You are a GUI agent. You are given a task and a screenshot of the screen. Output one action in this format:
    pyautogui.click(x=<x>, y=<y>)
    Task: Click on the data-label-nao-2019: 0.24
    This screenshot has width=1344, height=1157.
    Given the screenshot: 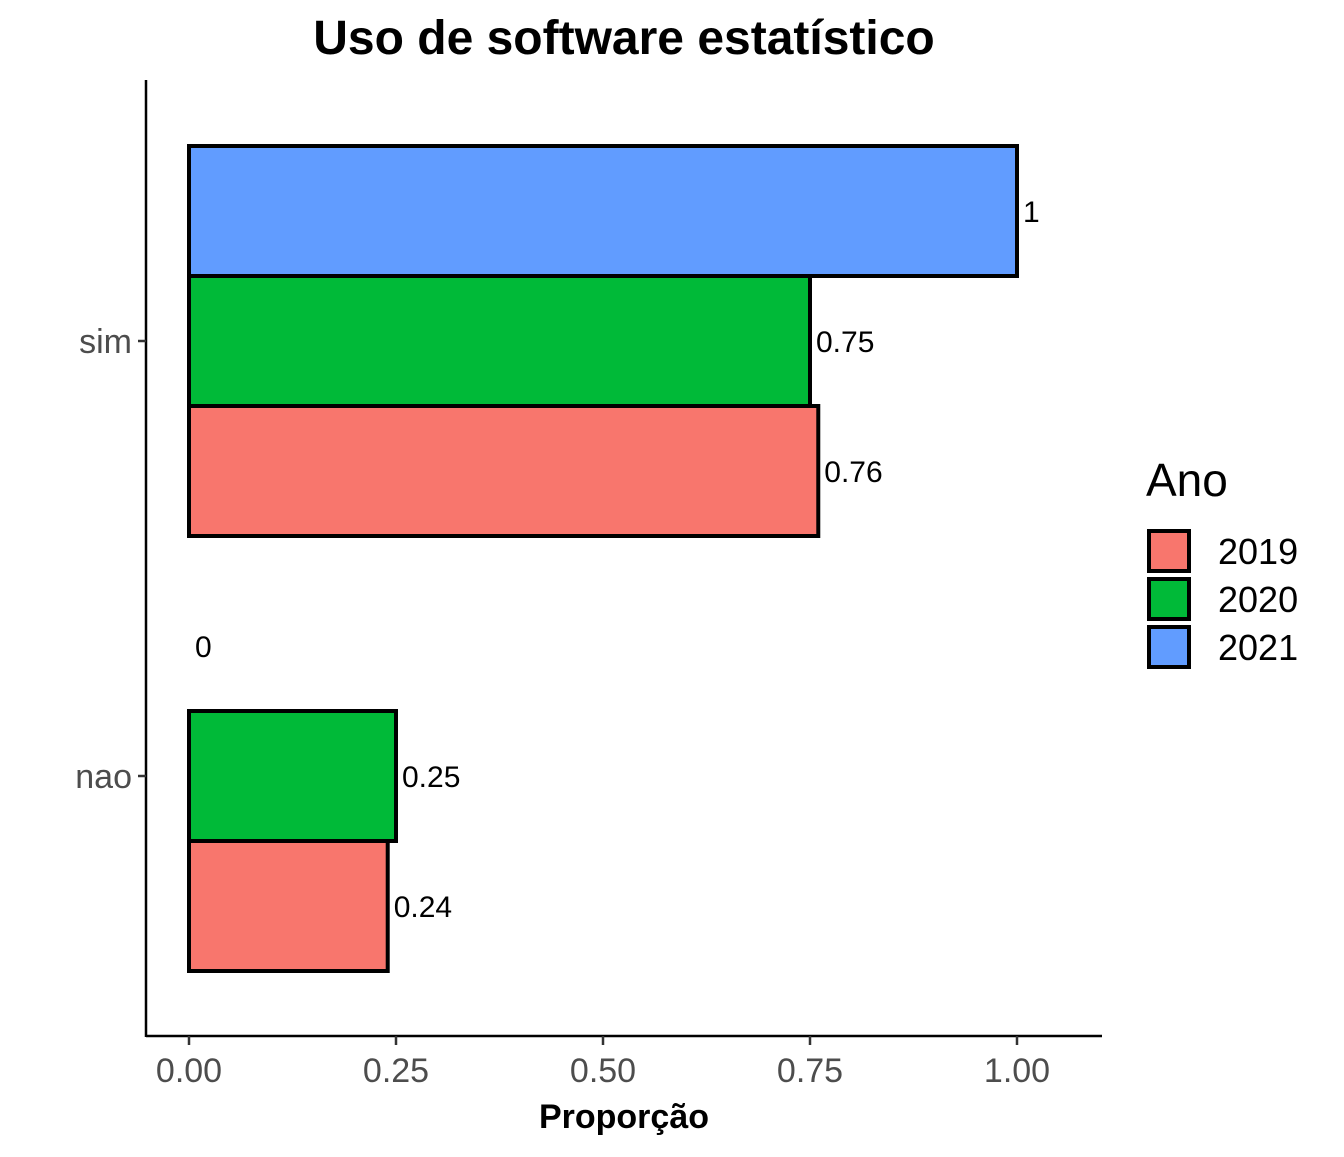 What is the action you would take?
    pyautogui.click(x=423, y=907)
    